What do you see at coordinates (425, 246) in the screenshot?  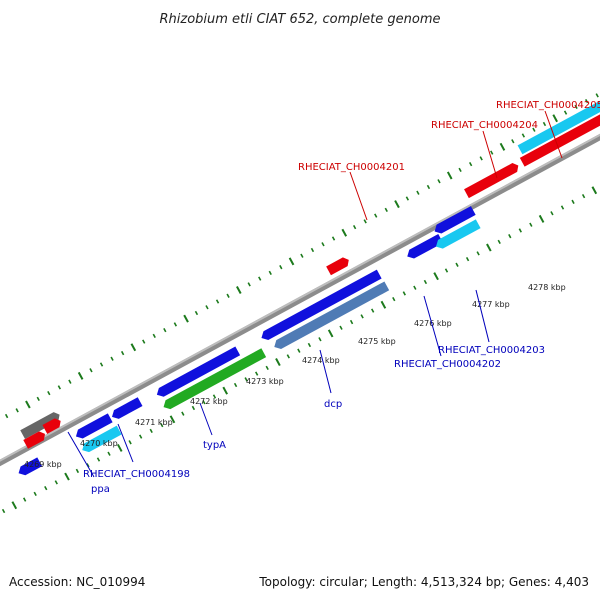 I see `gene-RHECIAT_CH0004202` at bounding box center [425, 246].